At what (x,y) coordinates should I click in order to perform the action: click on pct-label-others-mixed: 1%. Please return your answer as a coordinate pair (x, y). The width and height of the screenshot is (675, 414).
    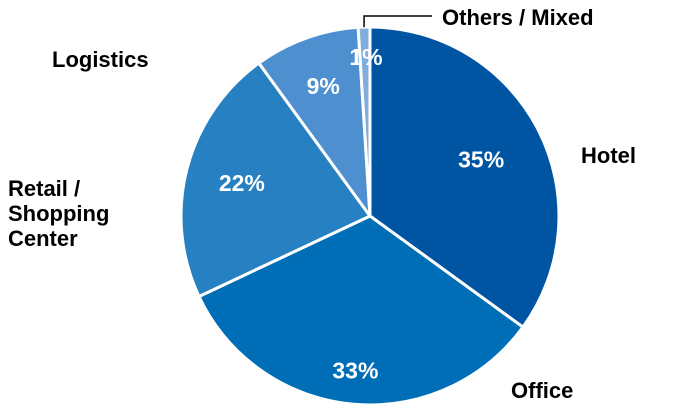
    Looking at the image, I should click on (365, 57).